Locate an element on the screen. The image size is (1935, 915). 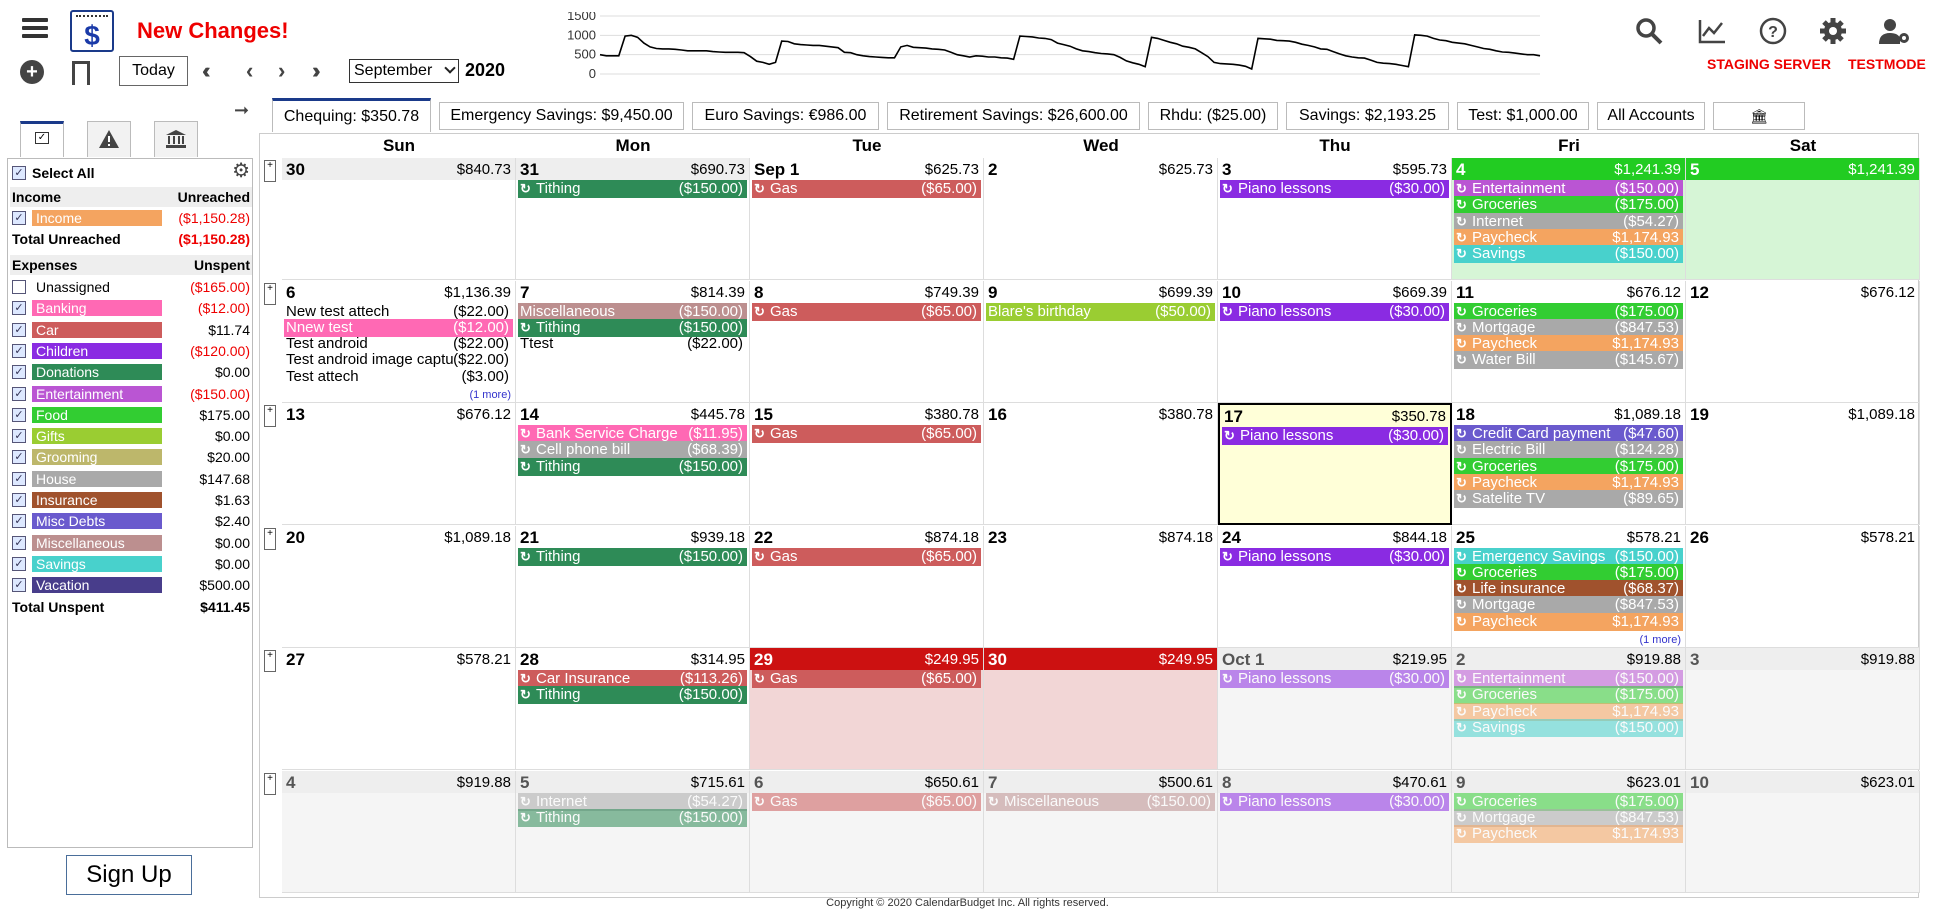
calendar-event: ↻ Life insurance ($68.37) is located at coordinates (1568, 589).